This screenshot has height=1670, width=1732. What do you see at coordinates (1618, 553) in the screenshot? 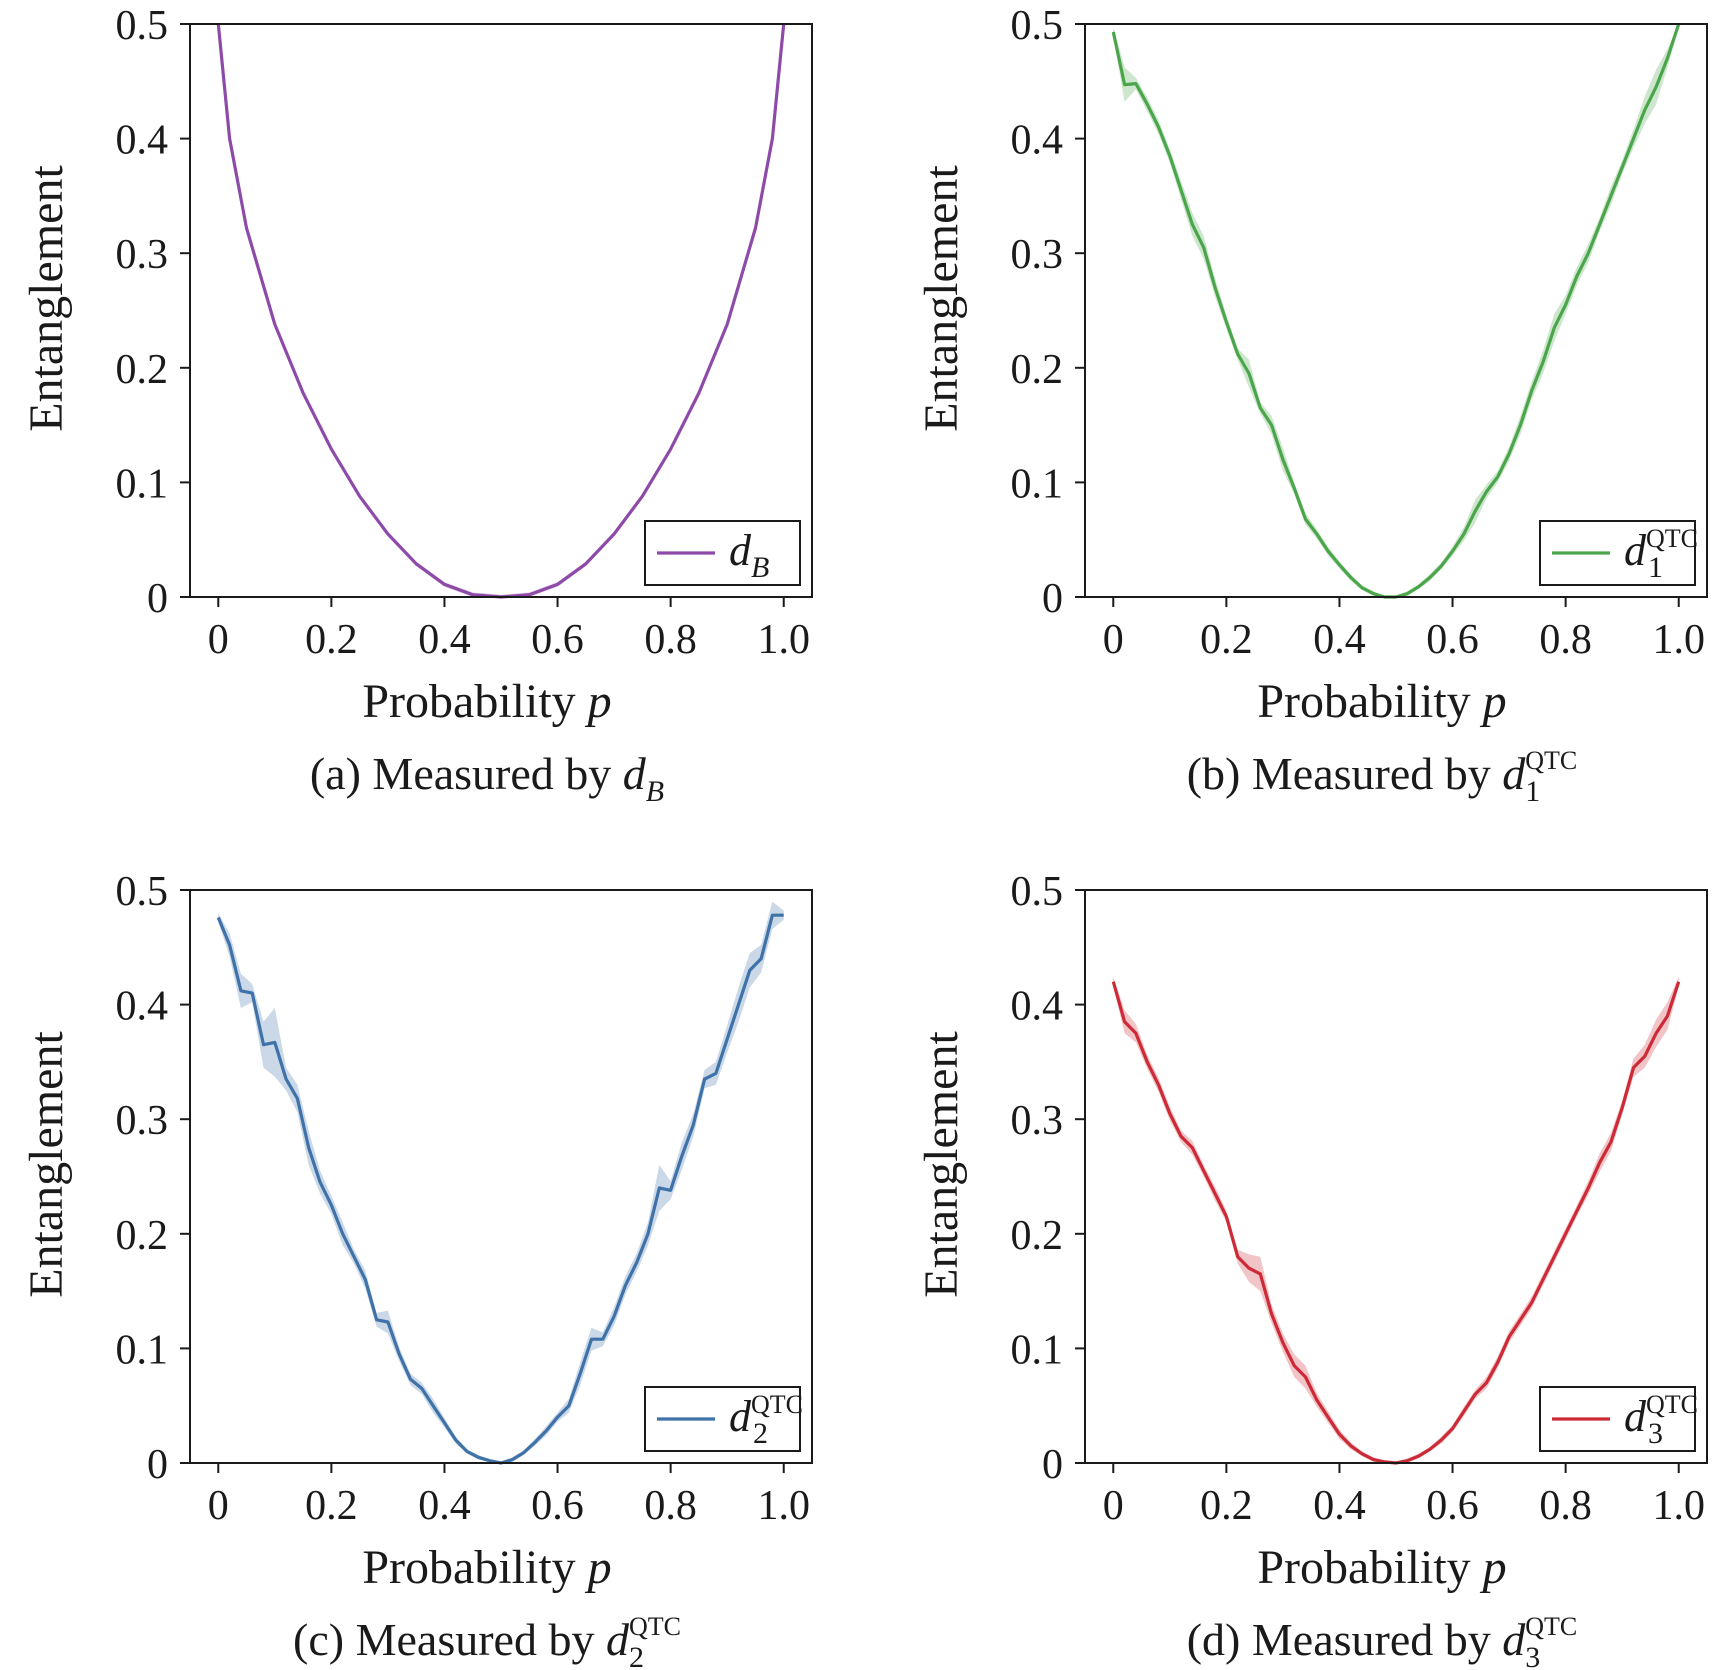
I see `legend-b: dQTC 1` at bounding box center [1618, 553].